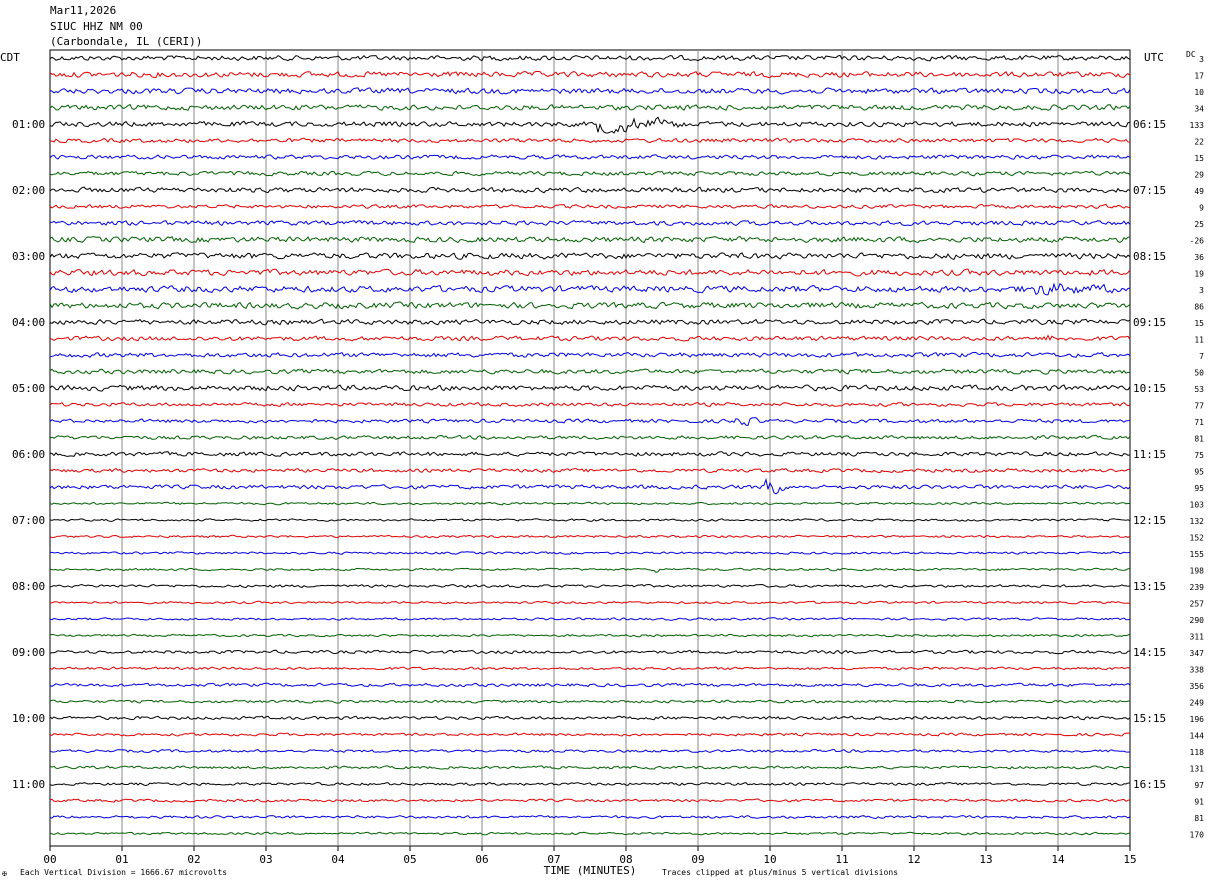 The height and width of the screenshot is (886, 1210). Describe the element at coordinates (1199, 175) in the screenshot. I see `dc-offset-value: 29` at that location.